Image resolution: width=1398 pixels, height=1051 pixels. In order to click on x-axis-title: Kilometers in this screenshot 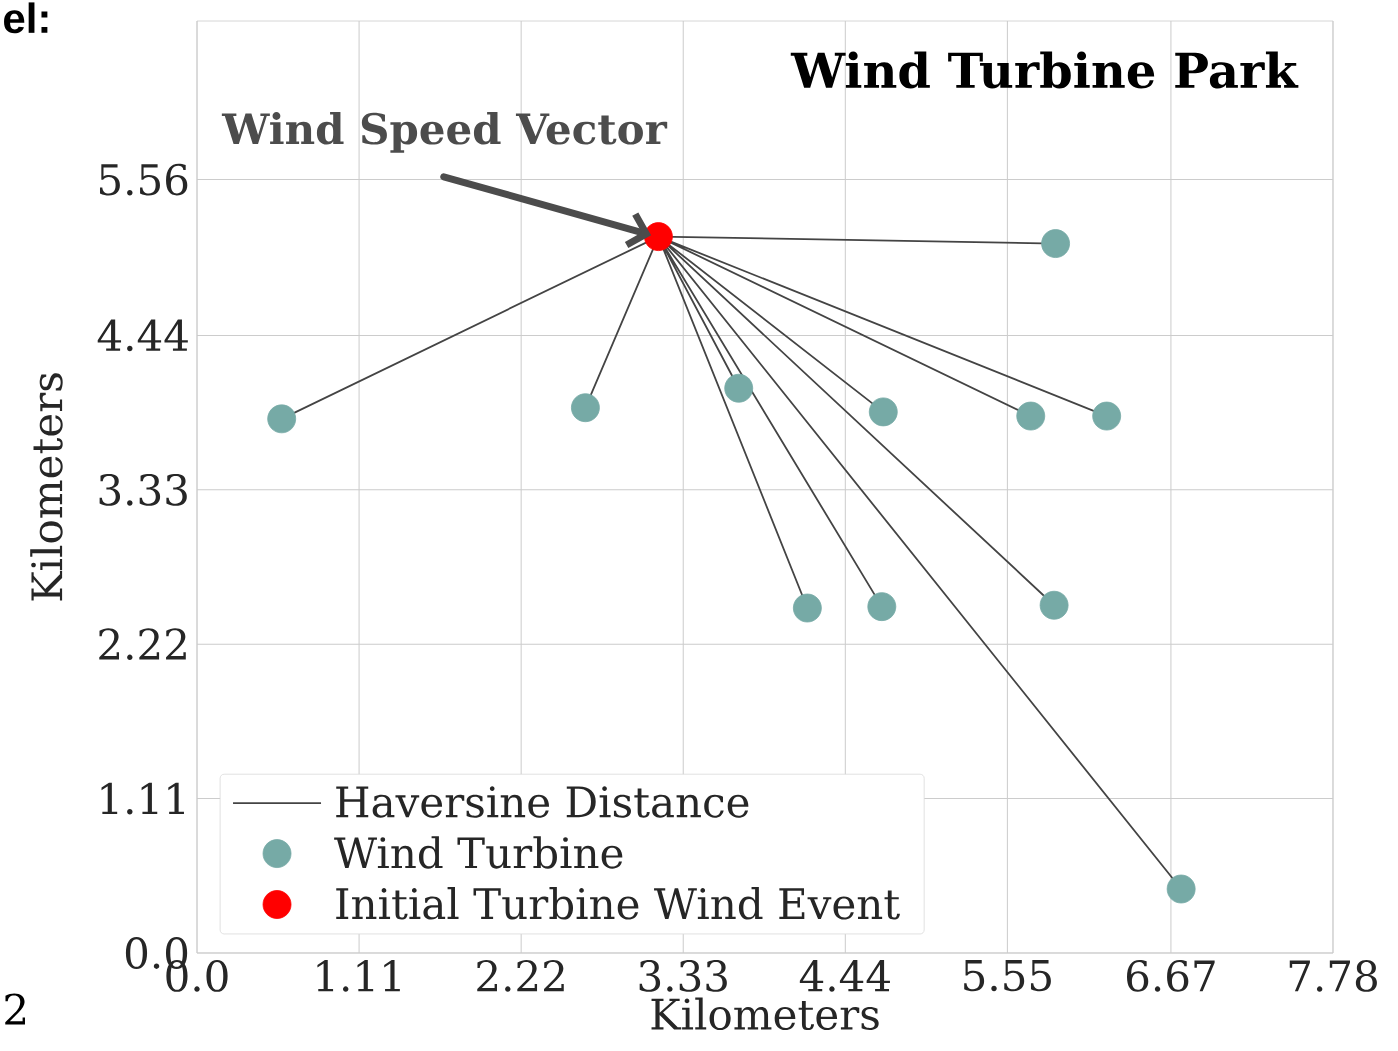, I will do `click(765, 1014)`.